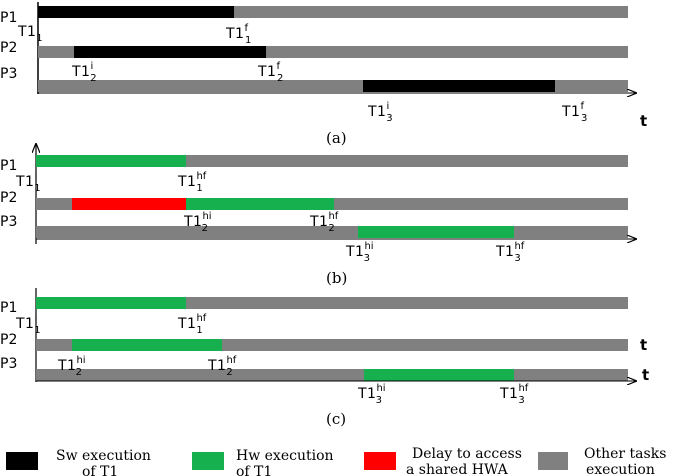  What do you see at coordinates (222, 366) in the screenshot?
I see `panel-c-label-t12hf: T1hf 2` at bounding box center [222, 366].